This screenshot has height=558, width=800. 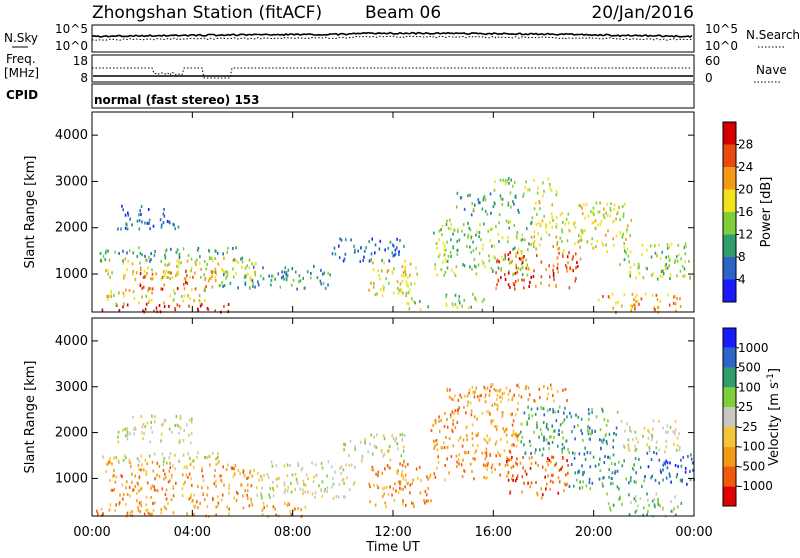 I want to click on freq-label: Freq., so click(x=21, y=59).